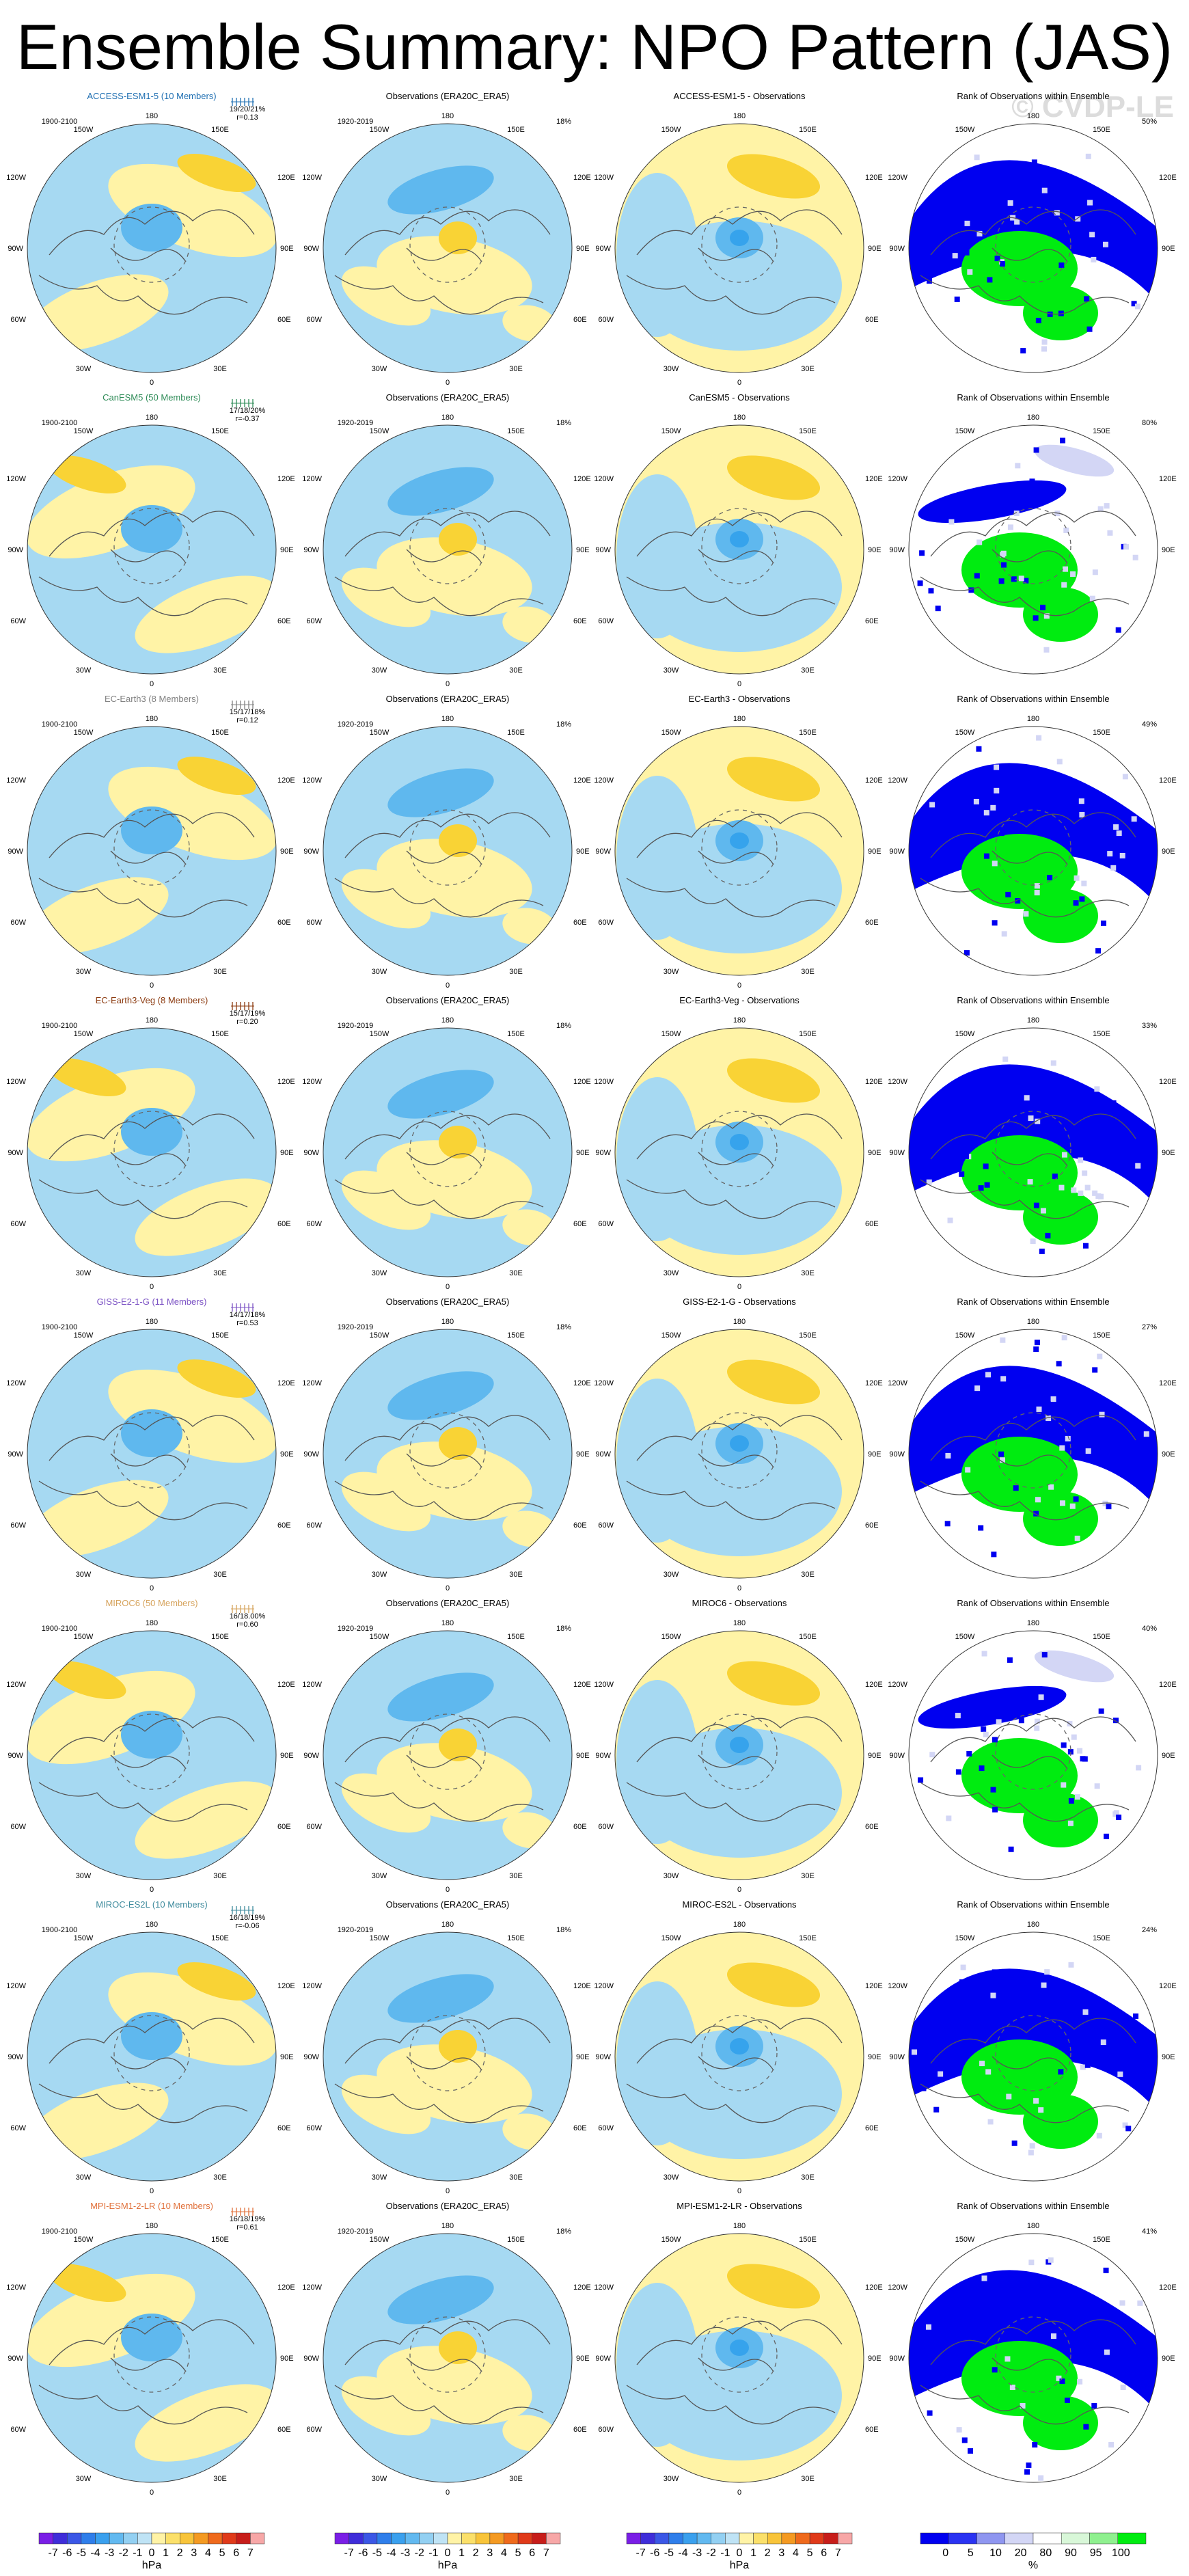 Image resolution: width=1189 pixels, height=2576 pixels. Describe the element at coordinates (248, 2219) in the screenshot. I see `pct-triplet: 16/18/19%` at that location.